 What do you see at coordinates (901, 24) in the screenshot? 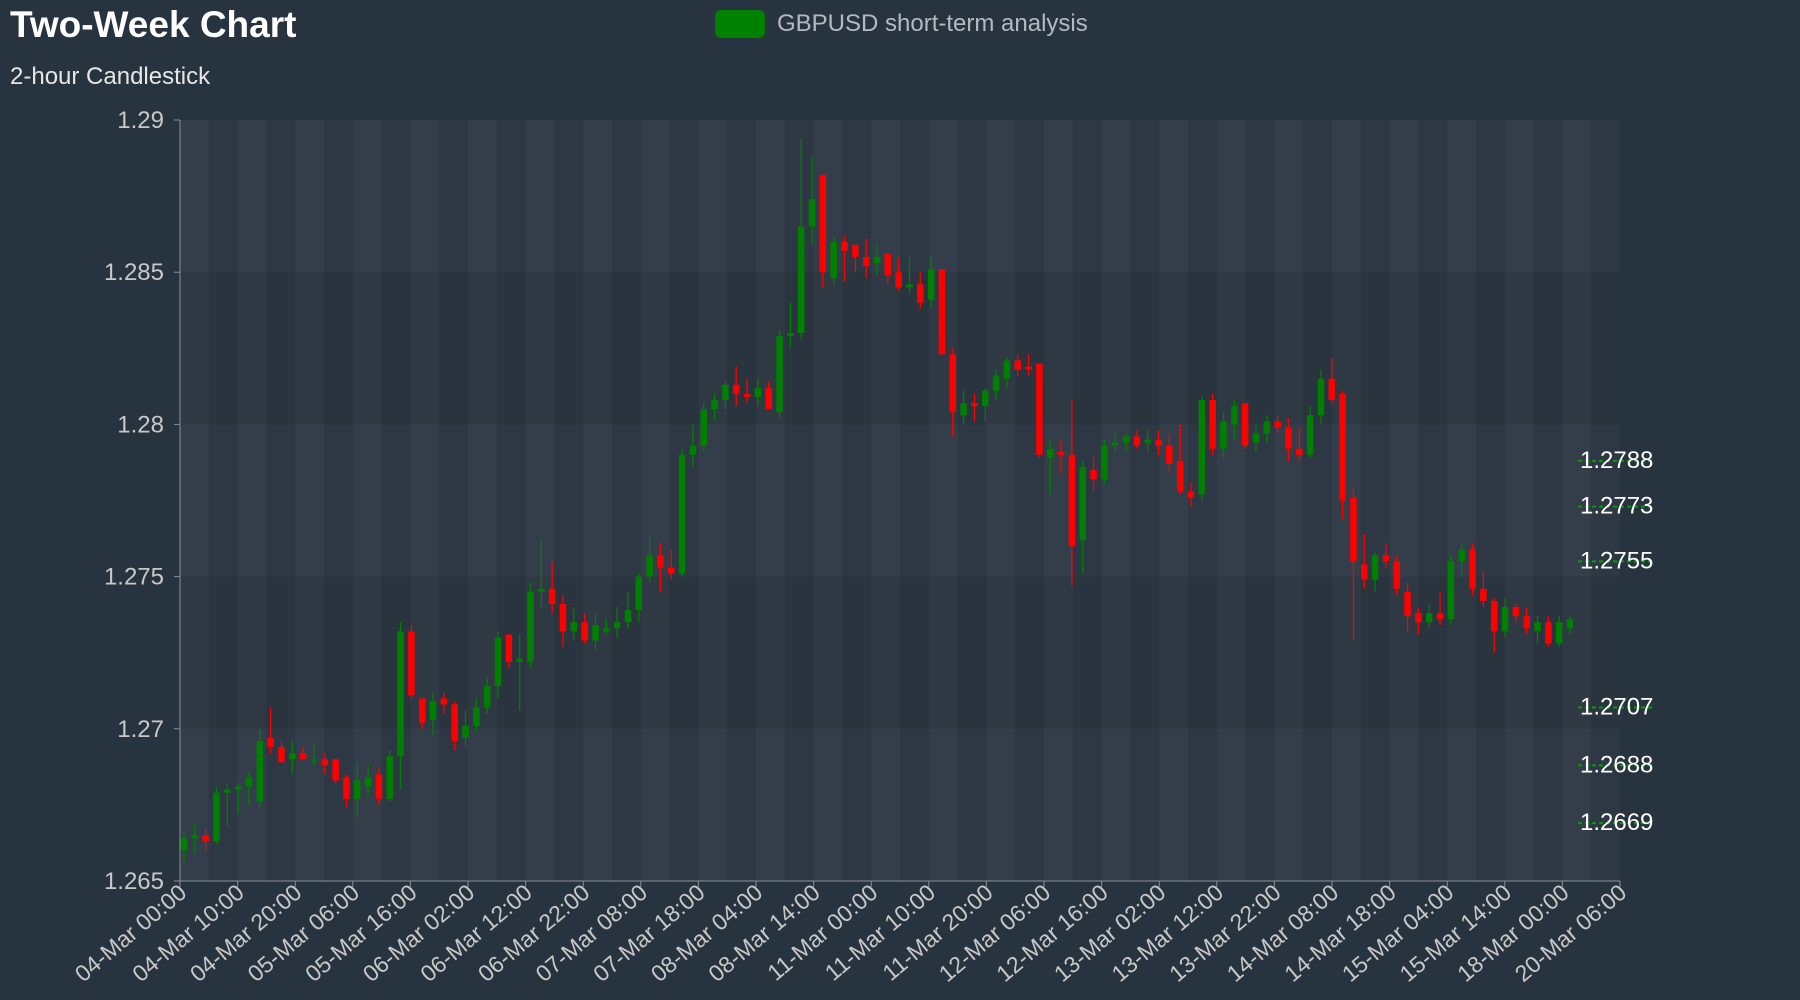
I see `legend: GBPUSD short-term analysis` at bounding box center [901, 24].